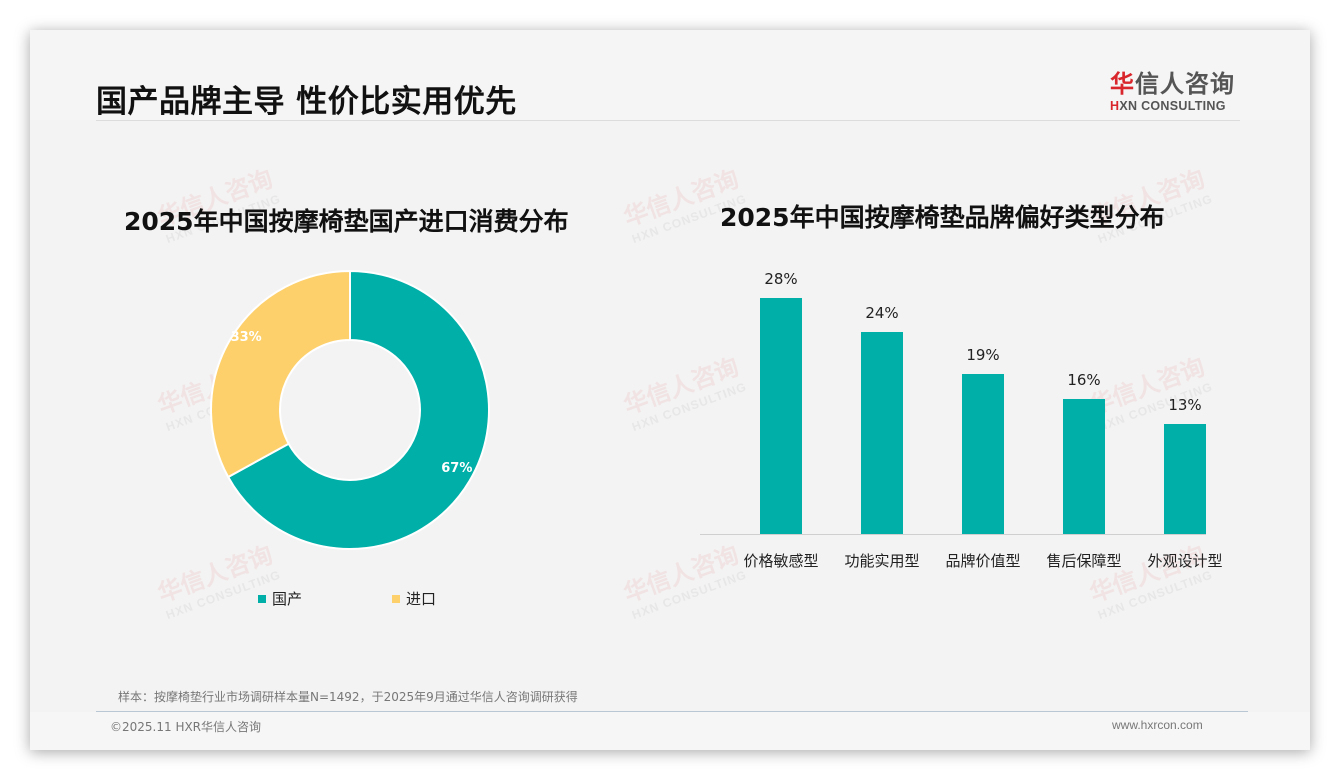 The width and height of the screenshot is (1340, 780). I want to click on page-title: 国产品牌主导 性价比实用优先, so click(306, 102).